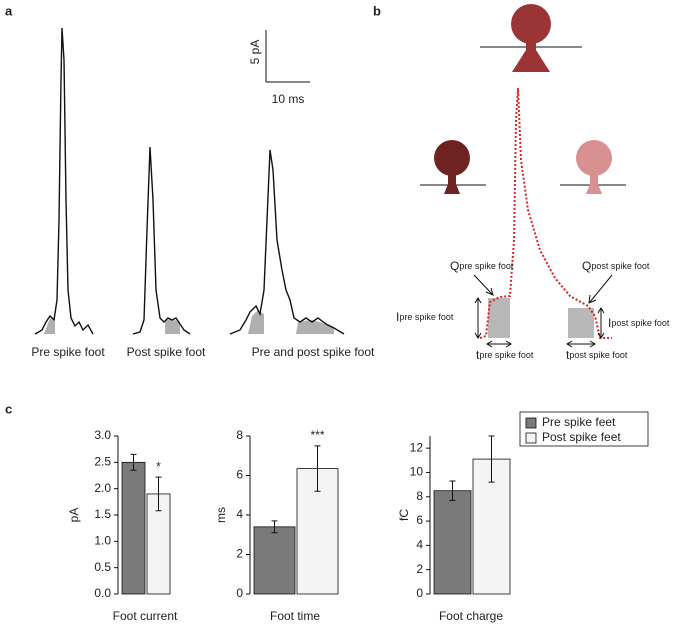  What do you see at coordinates (417, 472) in the screenshot?
I see `y-tick-label: 10` at bounding box center [417, 472].